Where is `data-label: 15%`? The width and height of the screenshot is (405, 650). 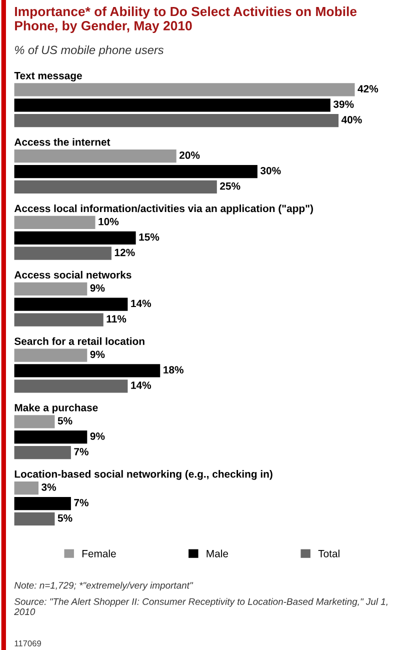
data-label: 15% is located at coordinates (149, 237).